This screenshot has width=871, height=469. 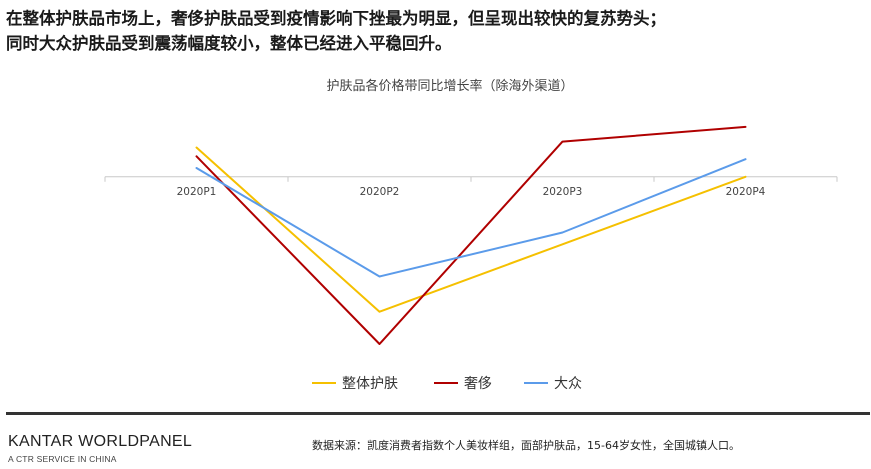 I want to click on kantar-tagline: A CTR SERVICE IN CHINA, so click(x=62, y=459).